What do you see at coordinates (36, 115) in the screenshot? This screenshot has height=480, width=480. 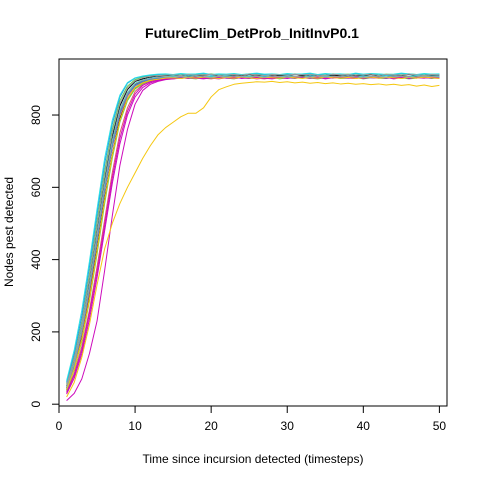 I see `y-tick-label-800: 800` at bounding box center [36, 115].